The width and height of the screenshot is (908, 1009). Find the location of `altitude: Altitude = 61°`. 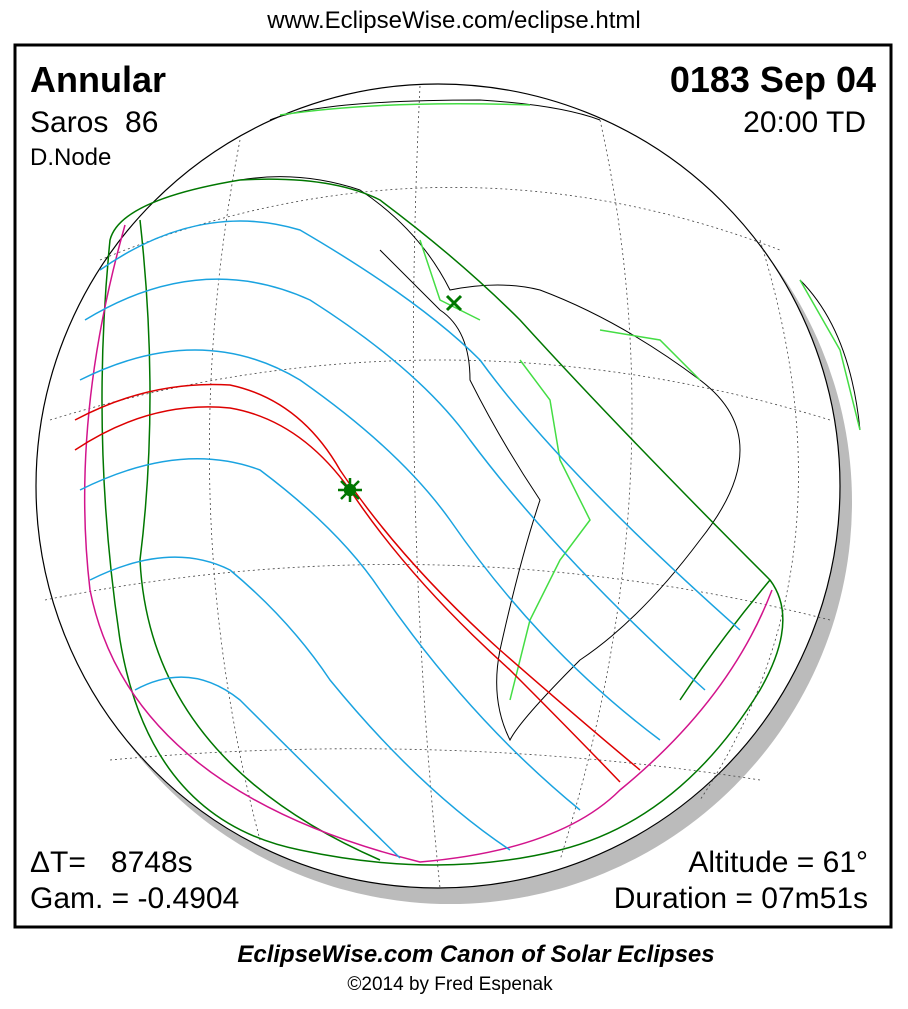

altitude: Altitude = 61° is located at coordinates (778, 862).